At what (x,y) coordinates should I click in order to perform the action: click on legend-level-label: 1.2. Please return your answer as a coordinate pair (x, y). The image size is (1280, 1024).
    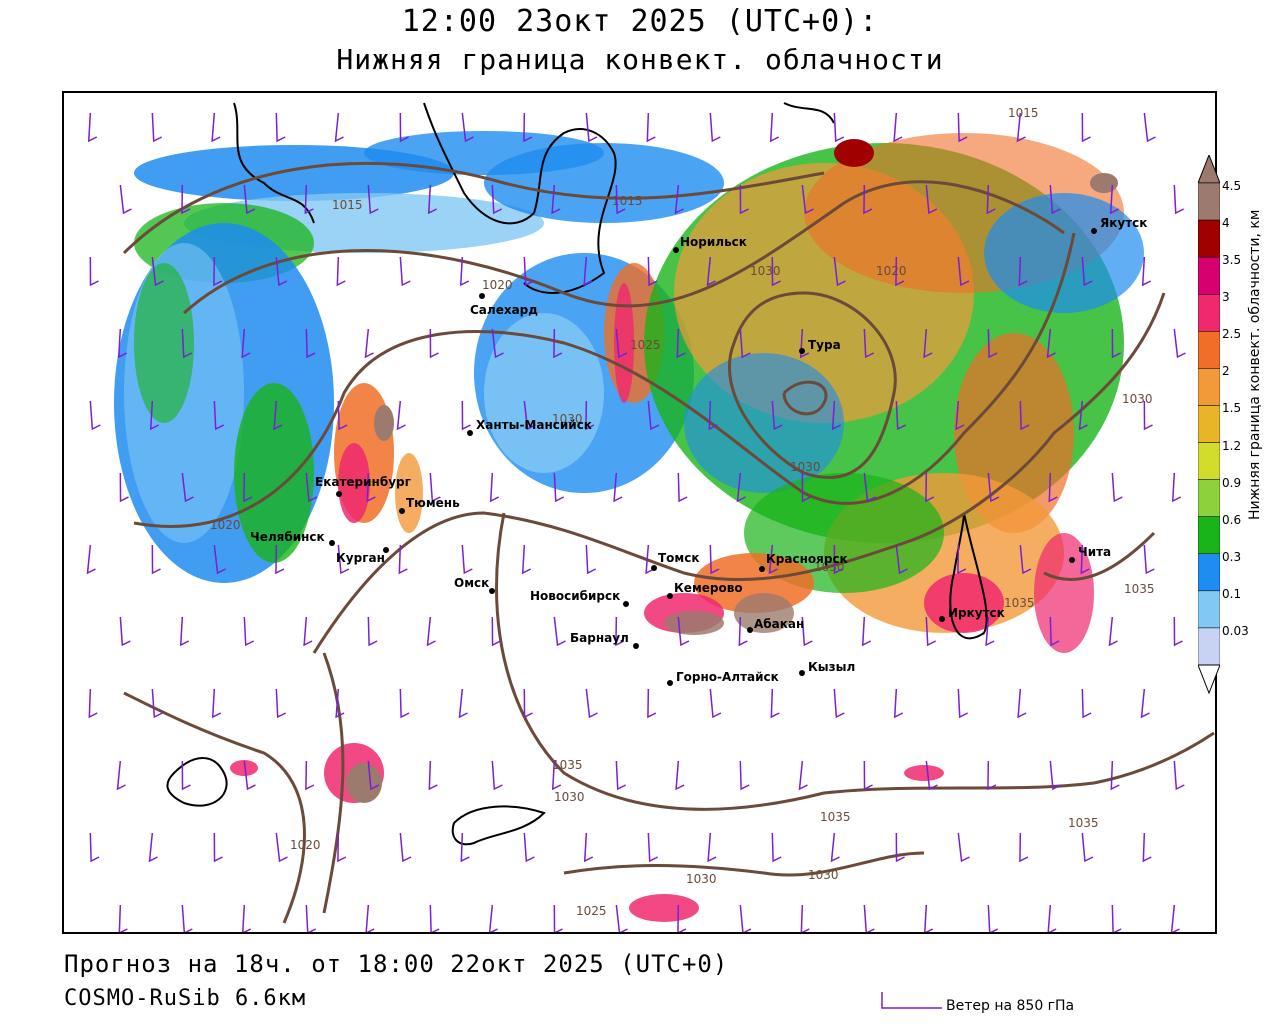
    Looking at the image, I should click on (1232, 445).